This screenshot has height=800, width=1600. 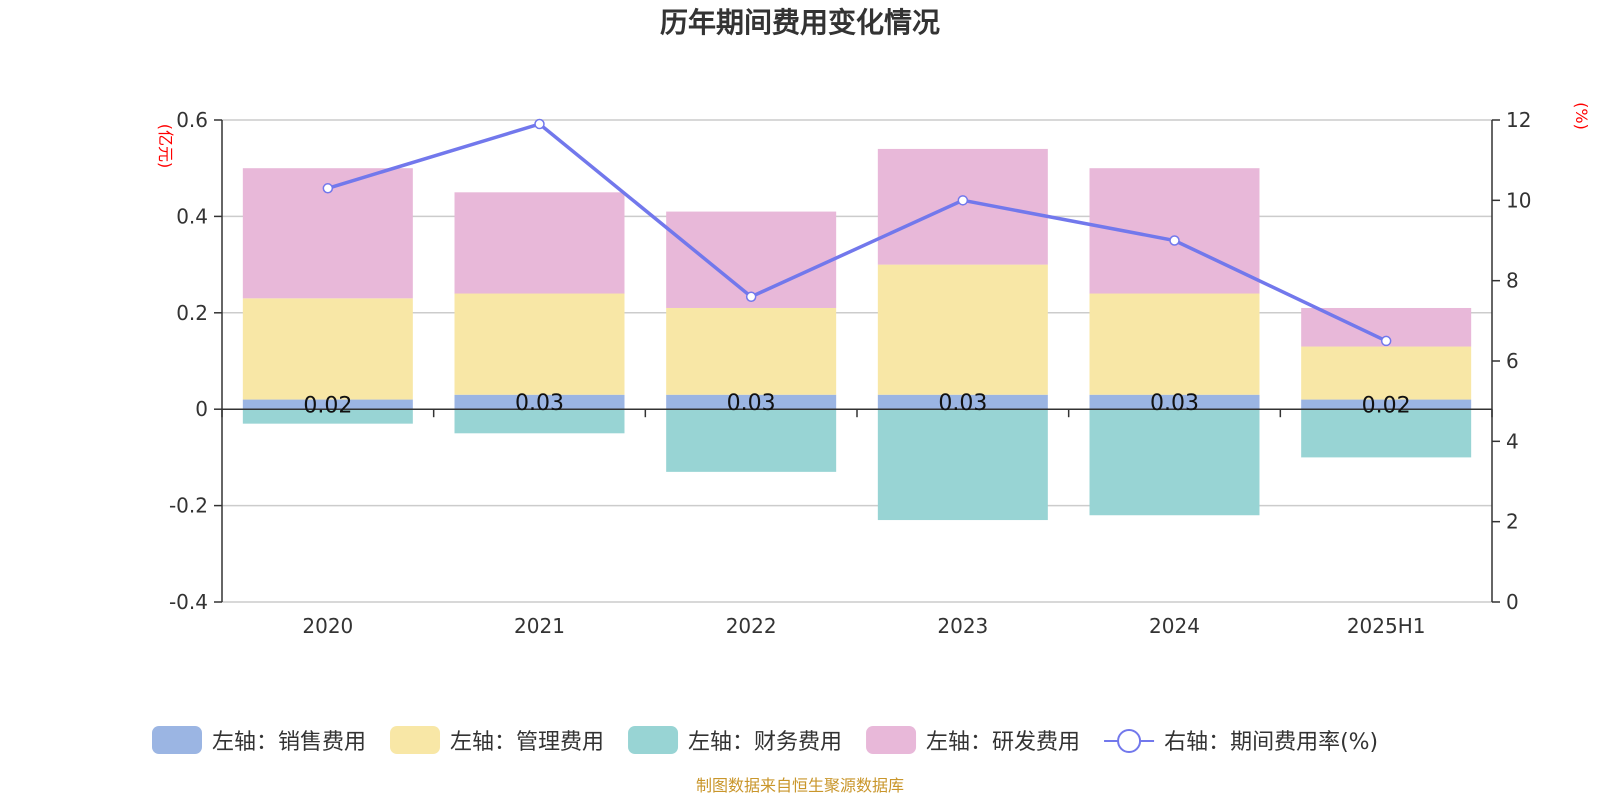 I want to click on right-tick-label: 8, so click(x=1512, y=281).